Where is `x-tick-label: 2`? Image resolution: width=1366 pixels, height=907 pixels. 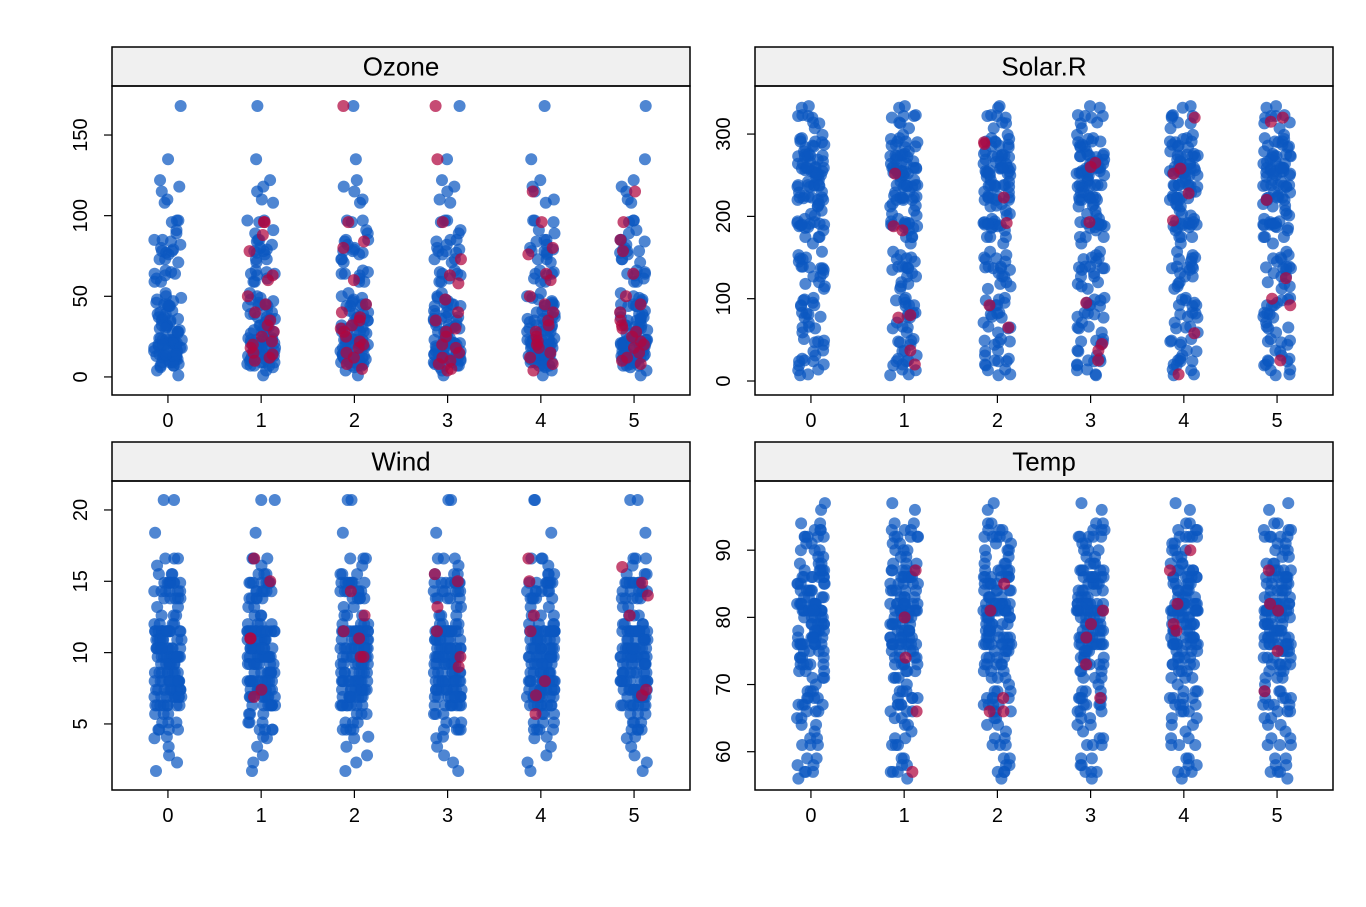 x-tick-label: 2 is located at coordinates (997, 816).